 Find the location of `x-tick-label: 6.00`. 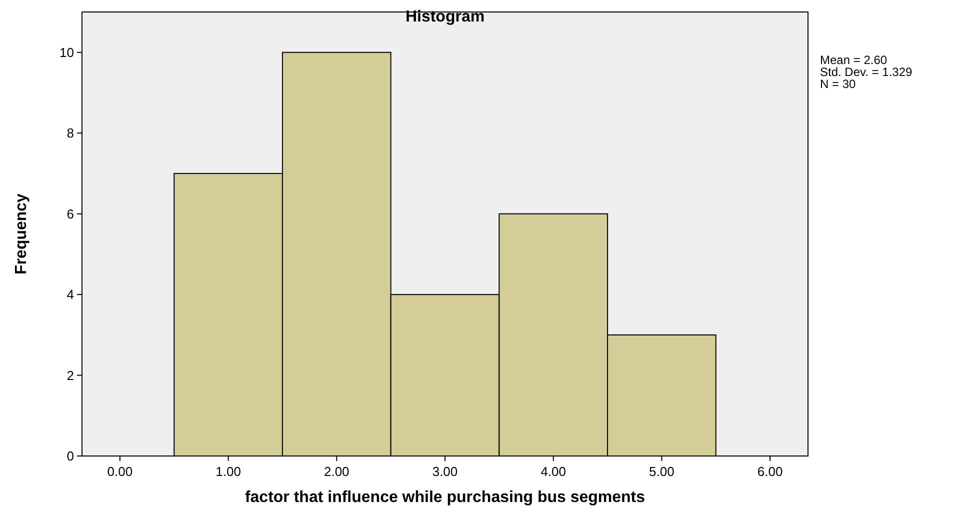

x-tick-label: 6.00 is located at coordinates (770, 471).